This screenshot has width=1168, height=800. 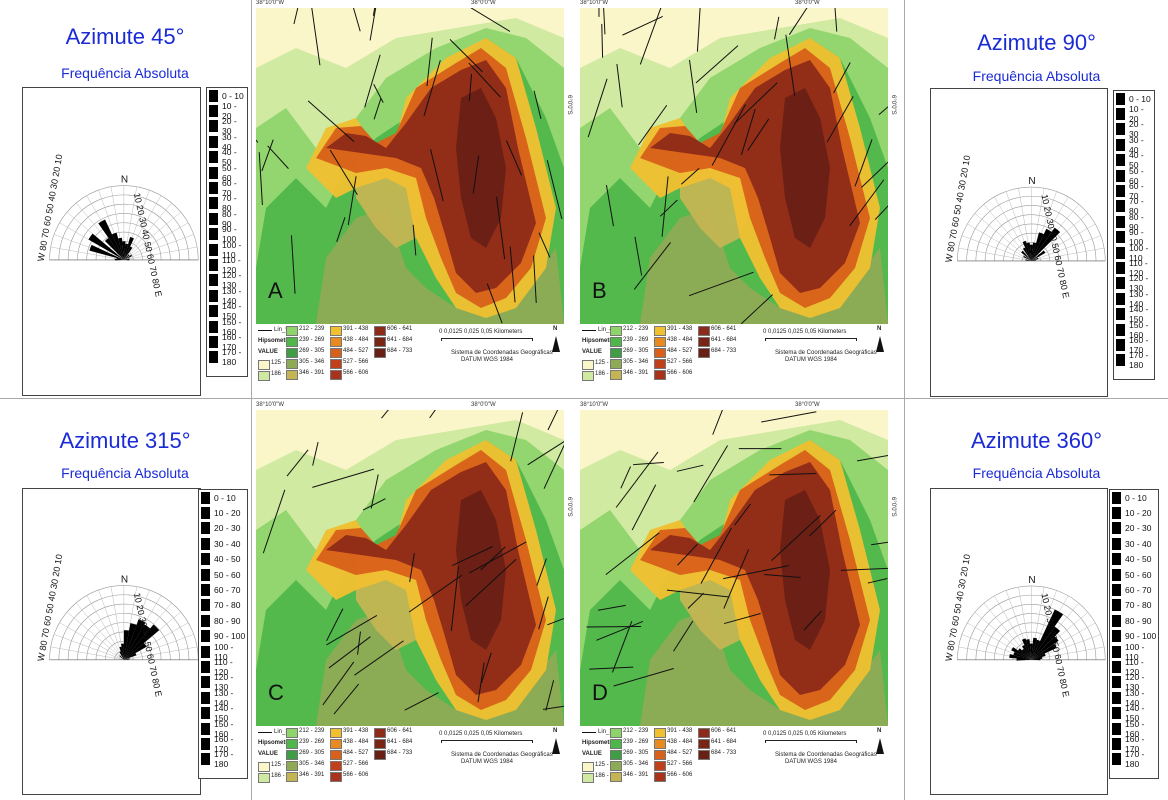 I want to click on legend-class-label: 606 - 641, so click(x=400, y=731).